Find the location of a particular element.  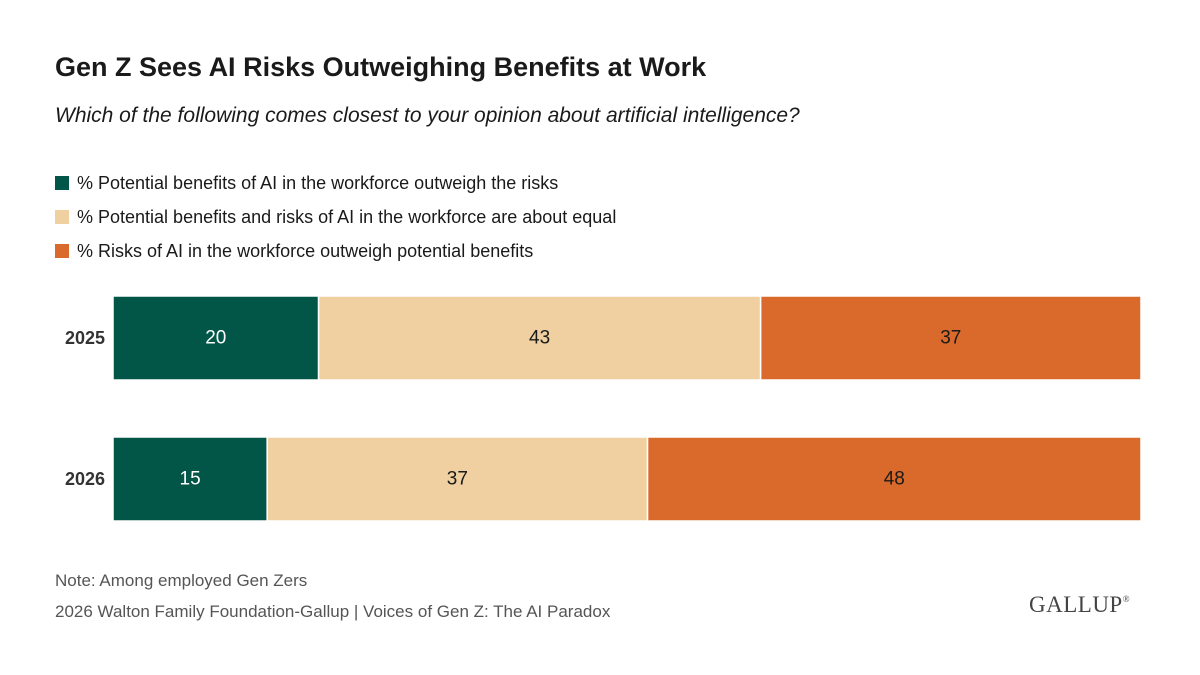

data-label-2025-series-2: 43 is located at coordinates (539, 338).